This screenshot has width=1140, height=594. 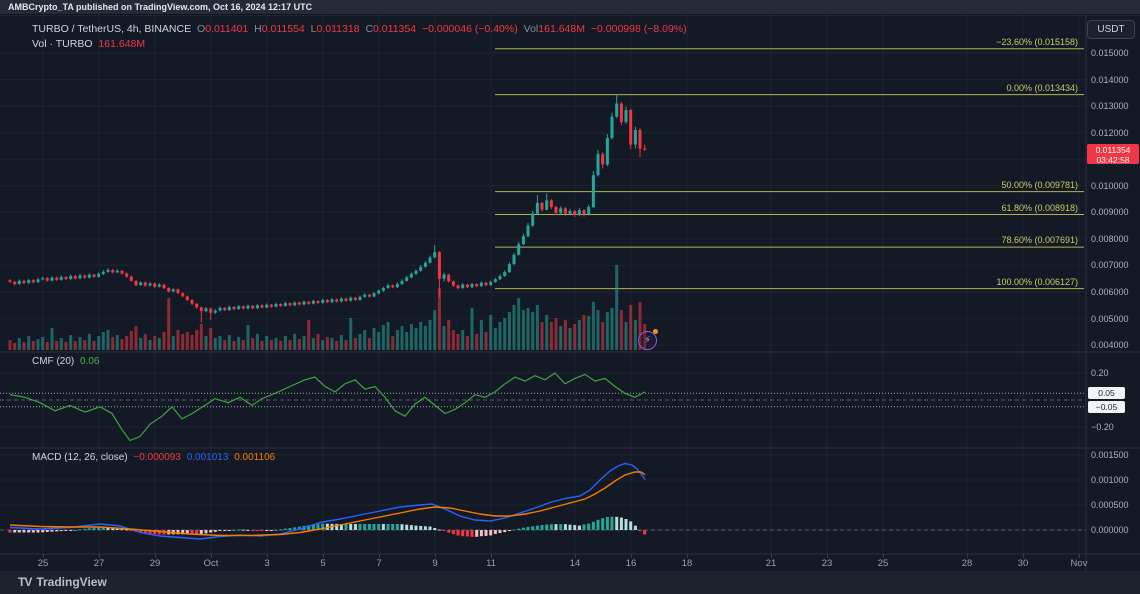 What do you see at coordinates (80, 457) in the screenshot?
I see `macd-title: MACD (12, 26, close)` at bounding box center [80, 457].